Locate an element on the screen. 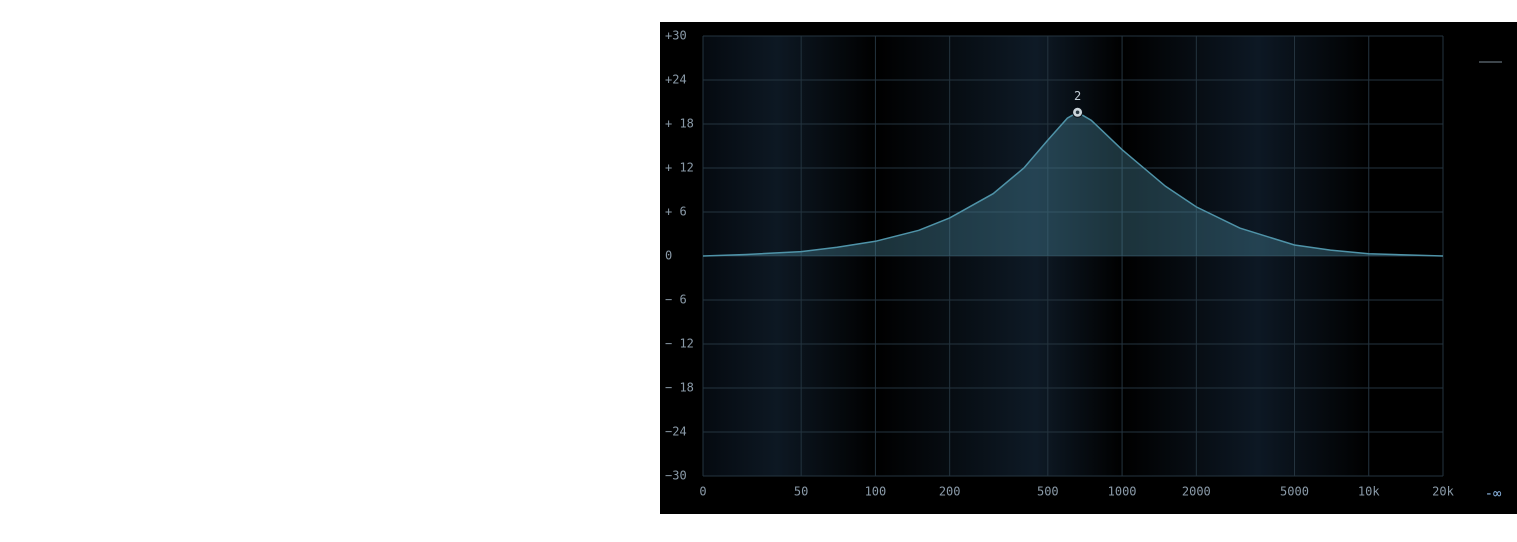 Image resolution: width=1517 pixels, height=542 pixels. band-node-dot is located at coordinates (1077, 112).